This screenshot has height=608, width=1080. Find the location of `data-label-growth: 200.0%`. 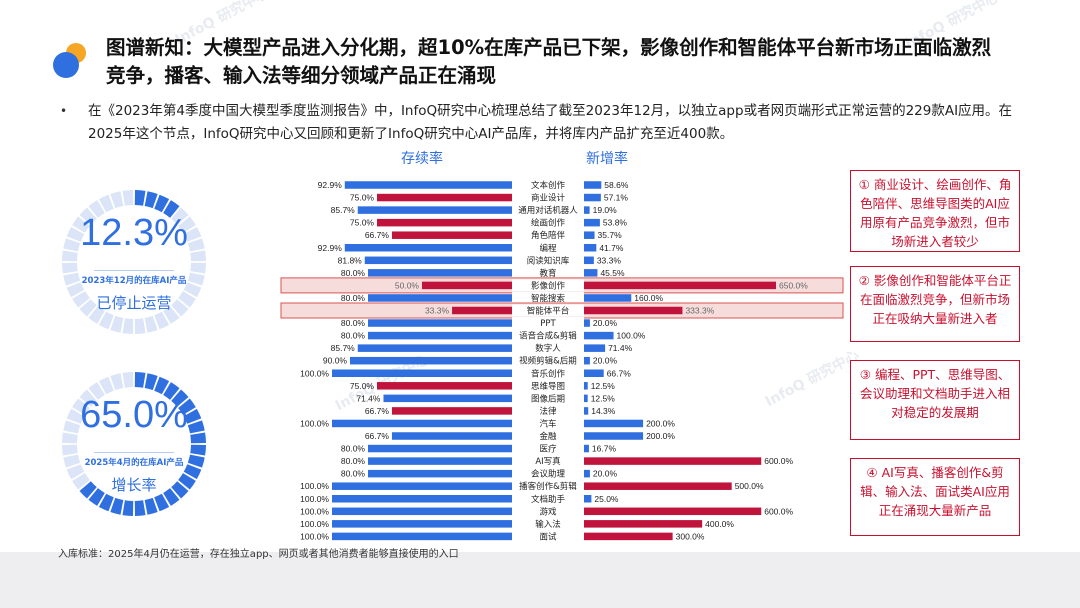

data-label-growth: 200.0% is located at coordinates (660, 423).